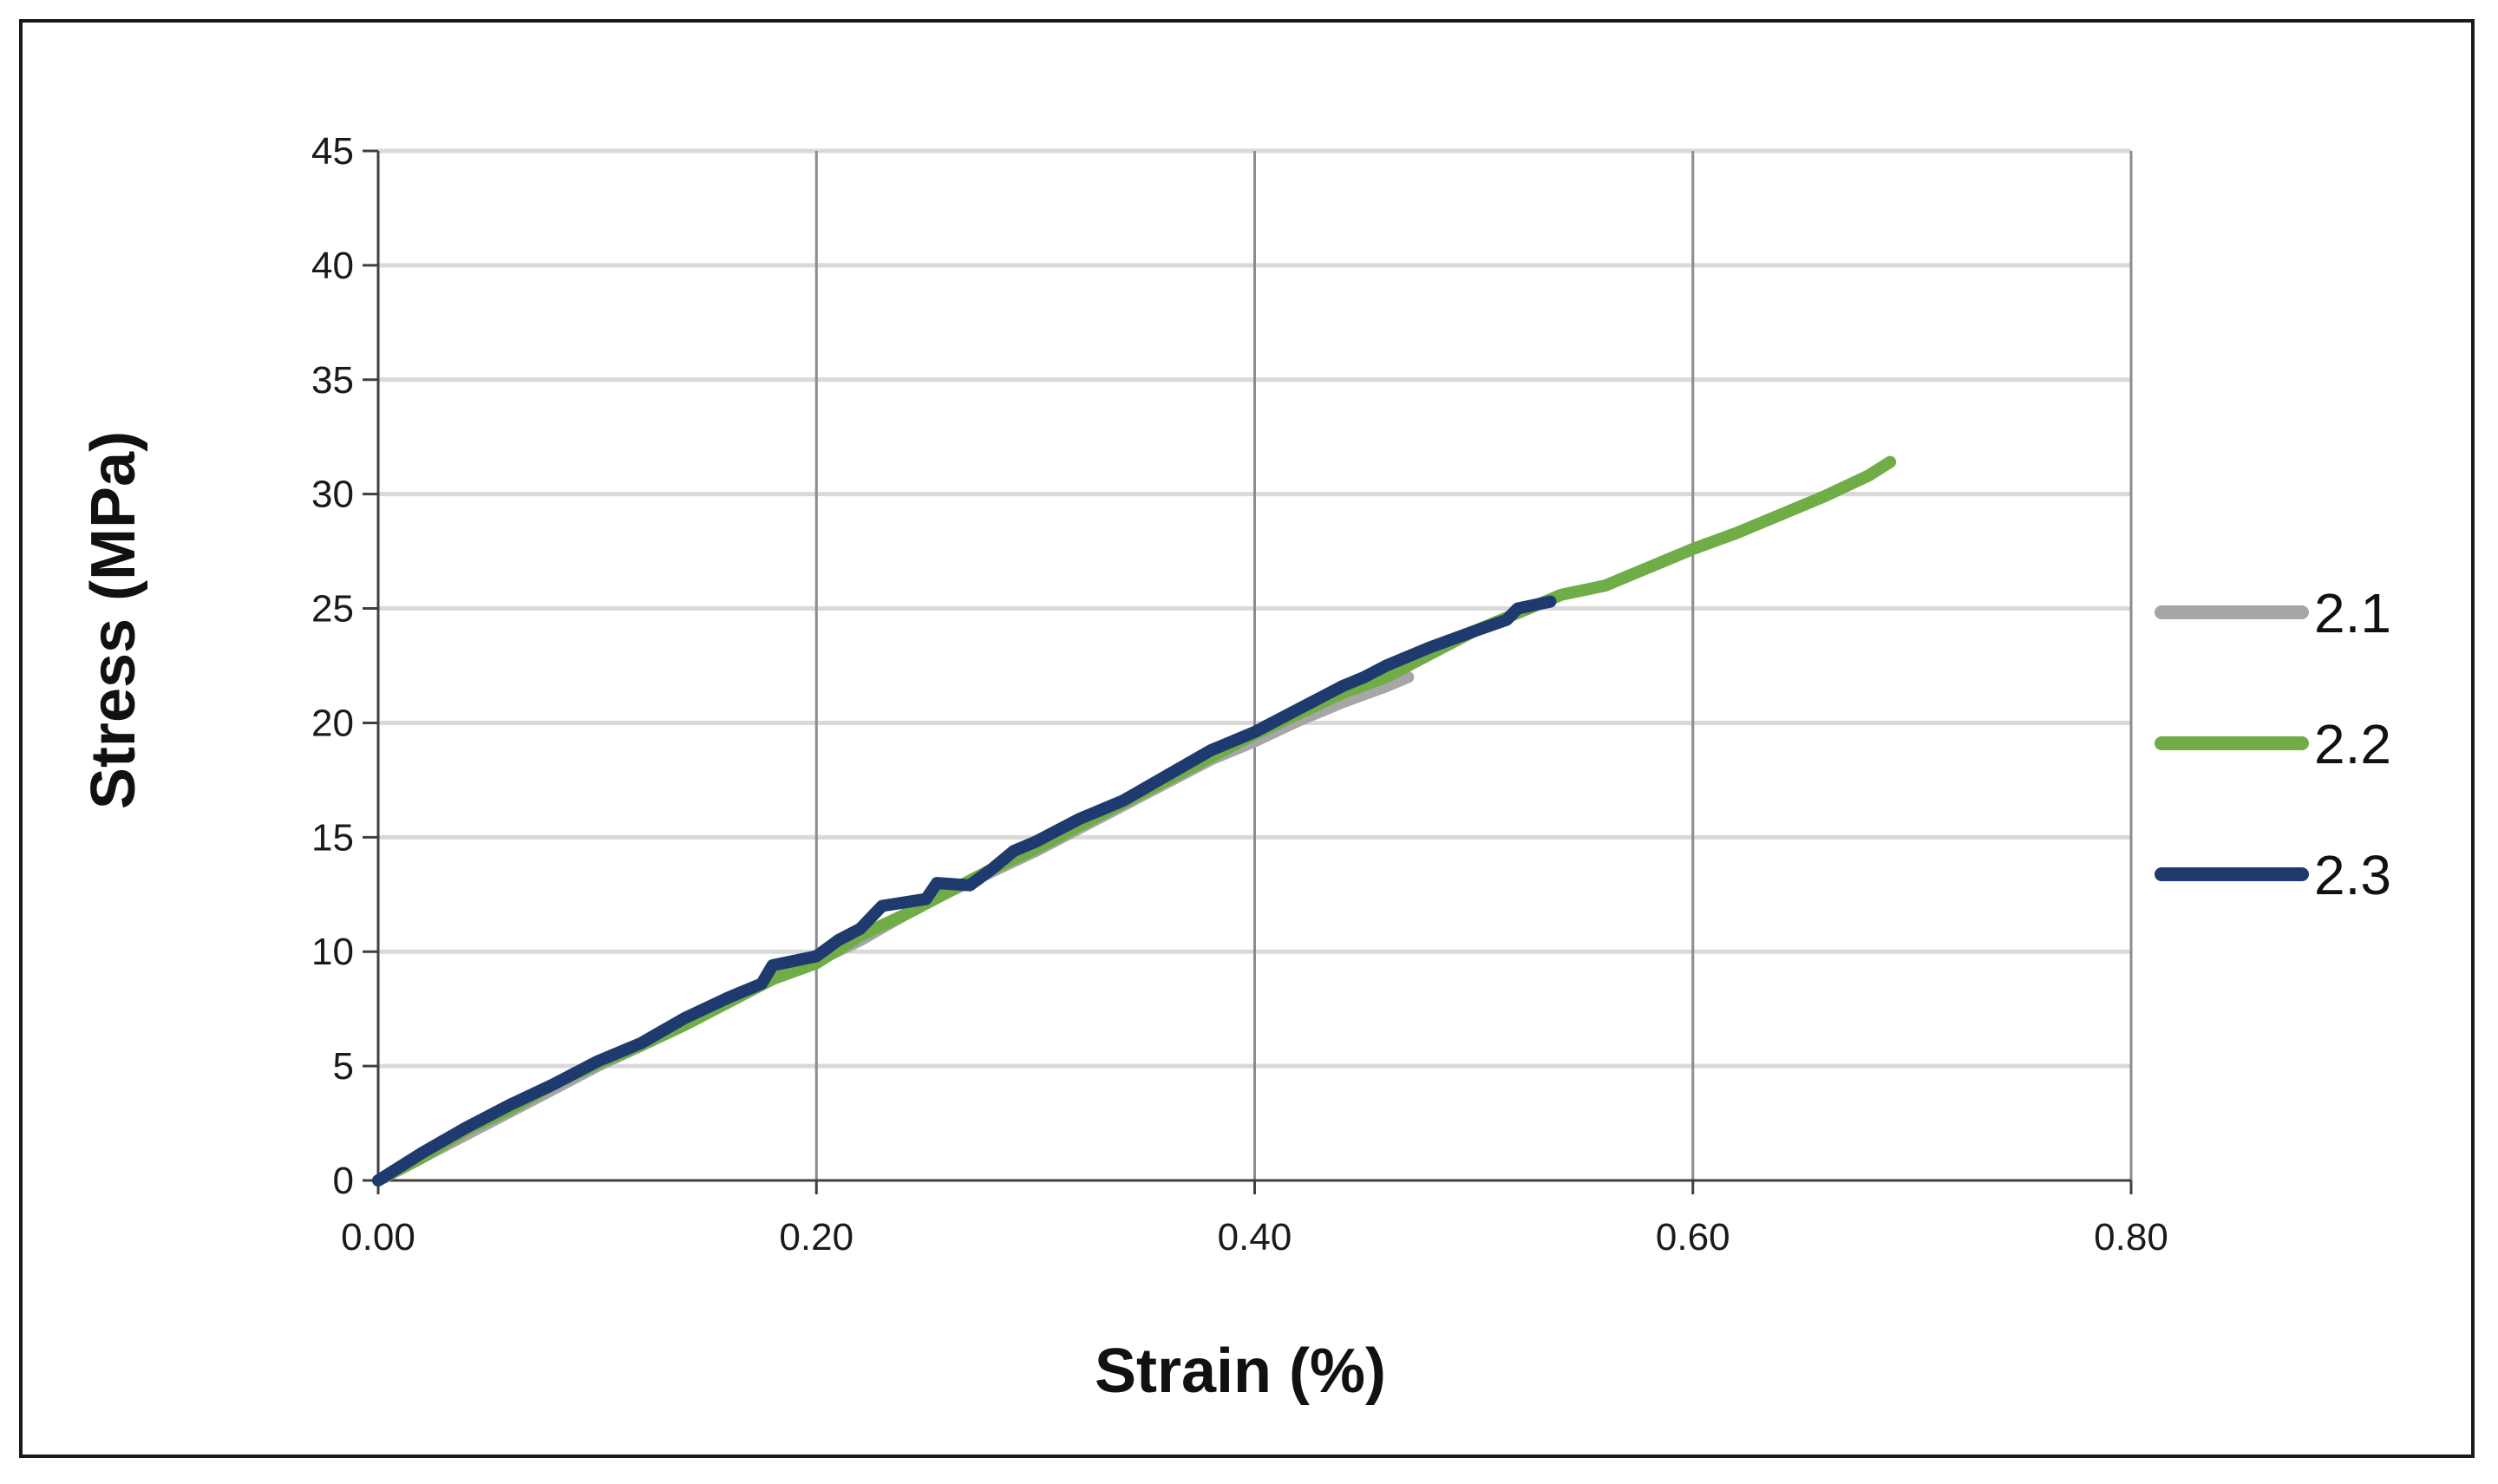  What do you see at coordinates (2131, 1237) in the screenshot?
I see `x-tick-label: 0.80` at bounding box center [2131, 1237].